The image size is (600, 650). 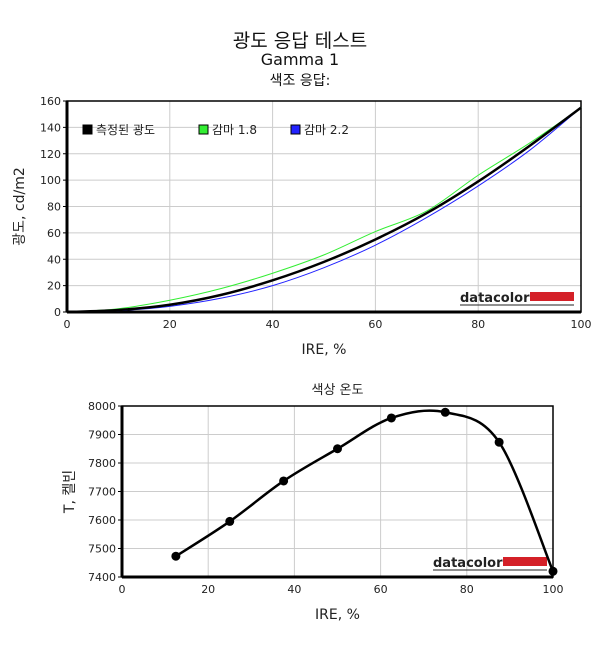 I want to click on section-title: 색조 응답:, so click(x=300, y=81).